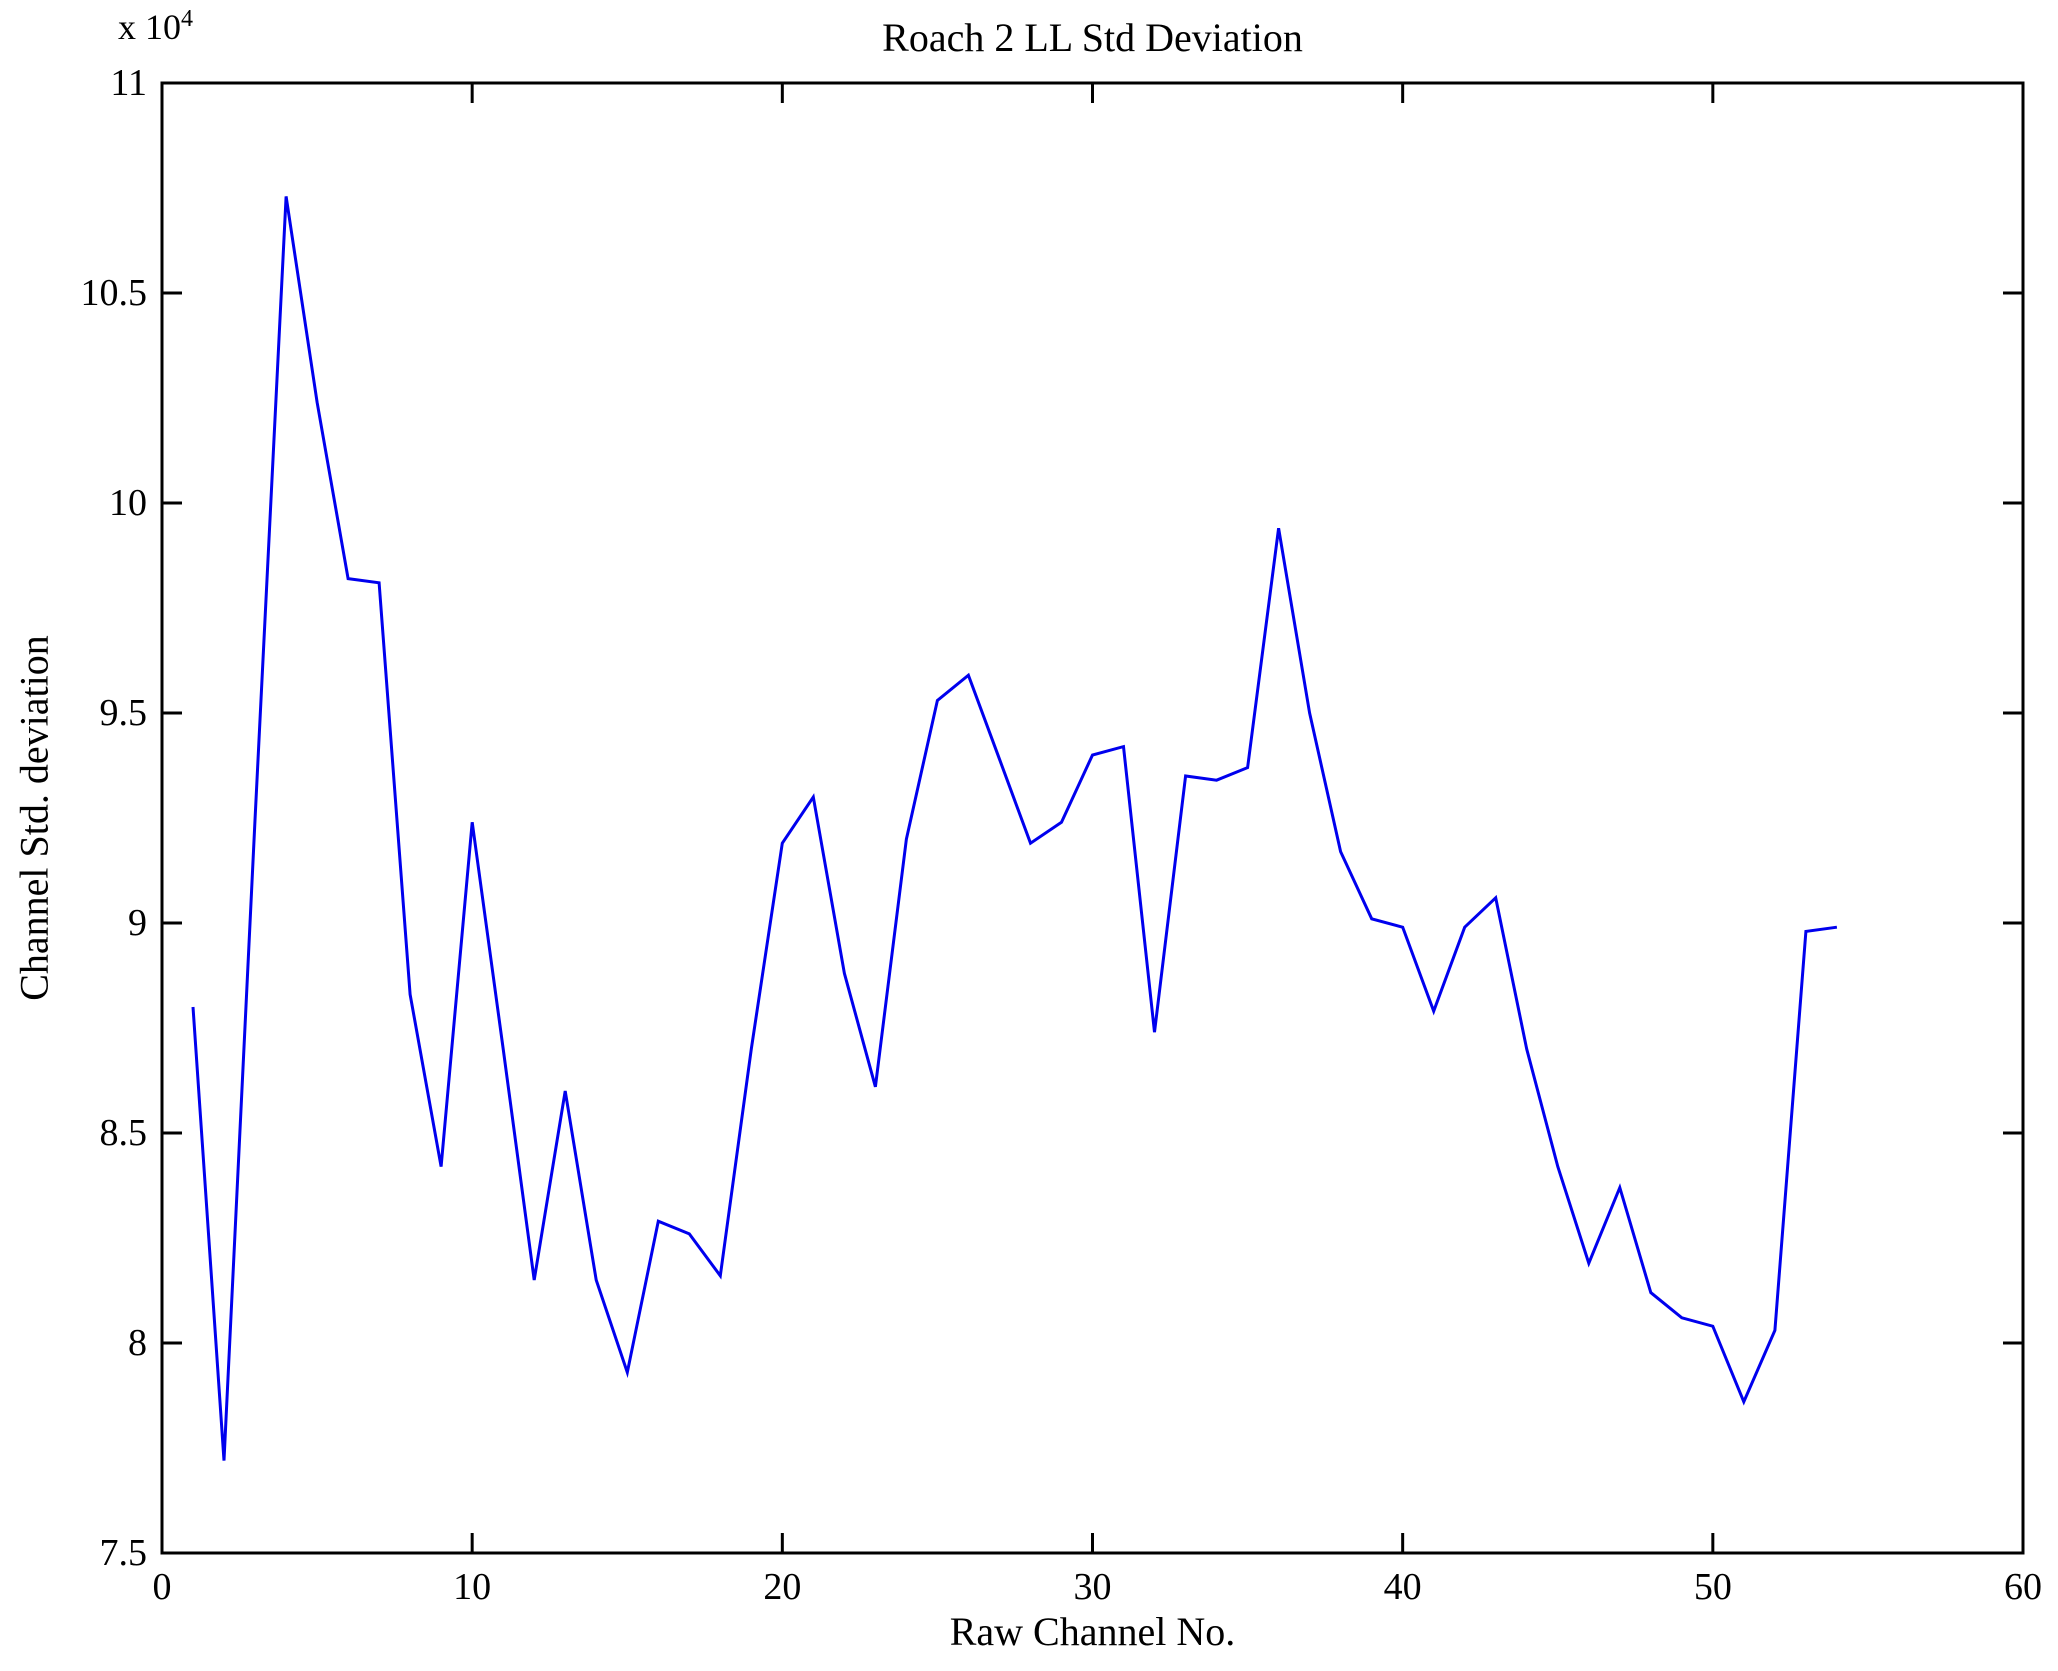 The width and height of the screenshot is (2058, 1671). What do you see at coordinates (1712, 1587) in the screenshot?
I see `x-tick-label: 50` at bounding box center [1712, 1587].